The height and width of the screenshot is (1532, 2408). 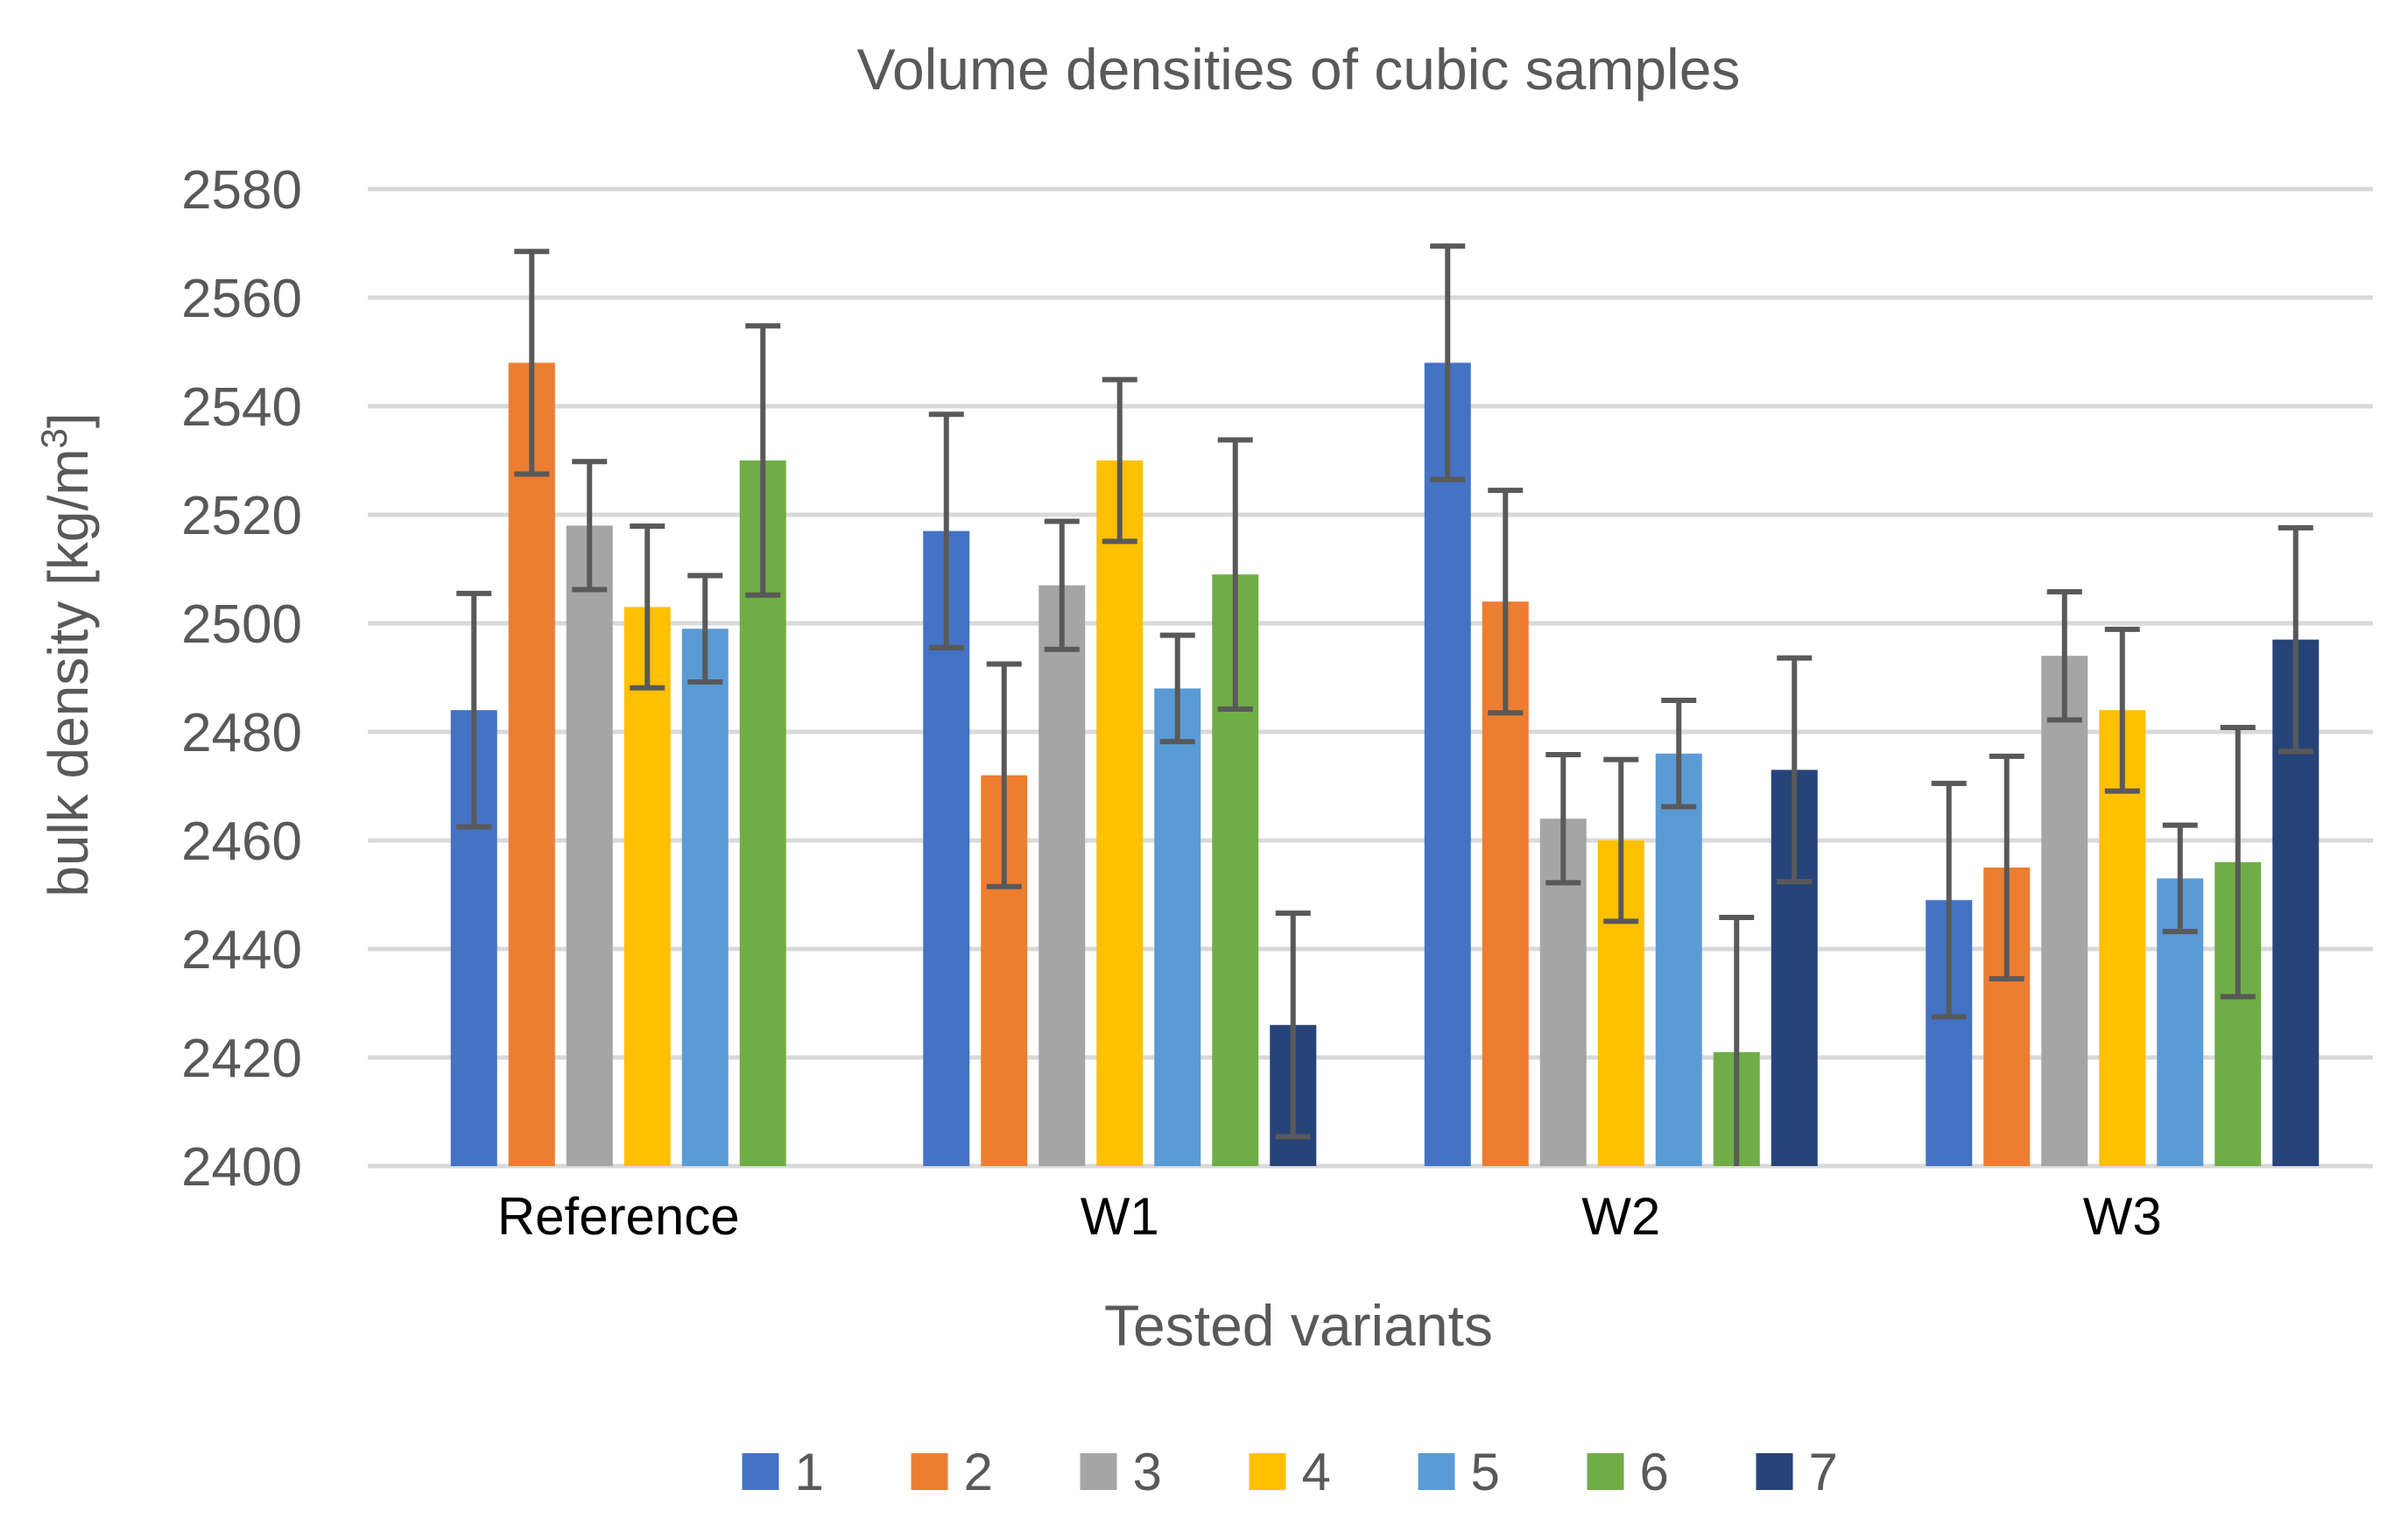 I want to click on x-axis-categories: Reference W1 W2 W3, so click(x=1329, y=1217).